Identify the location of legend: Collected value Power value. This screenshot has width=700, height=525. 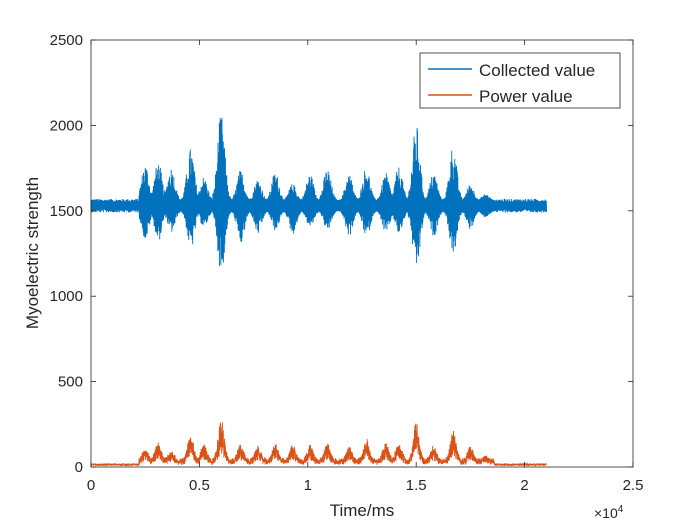
(520, 80).